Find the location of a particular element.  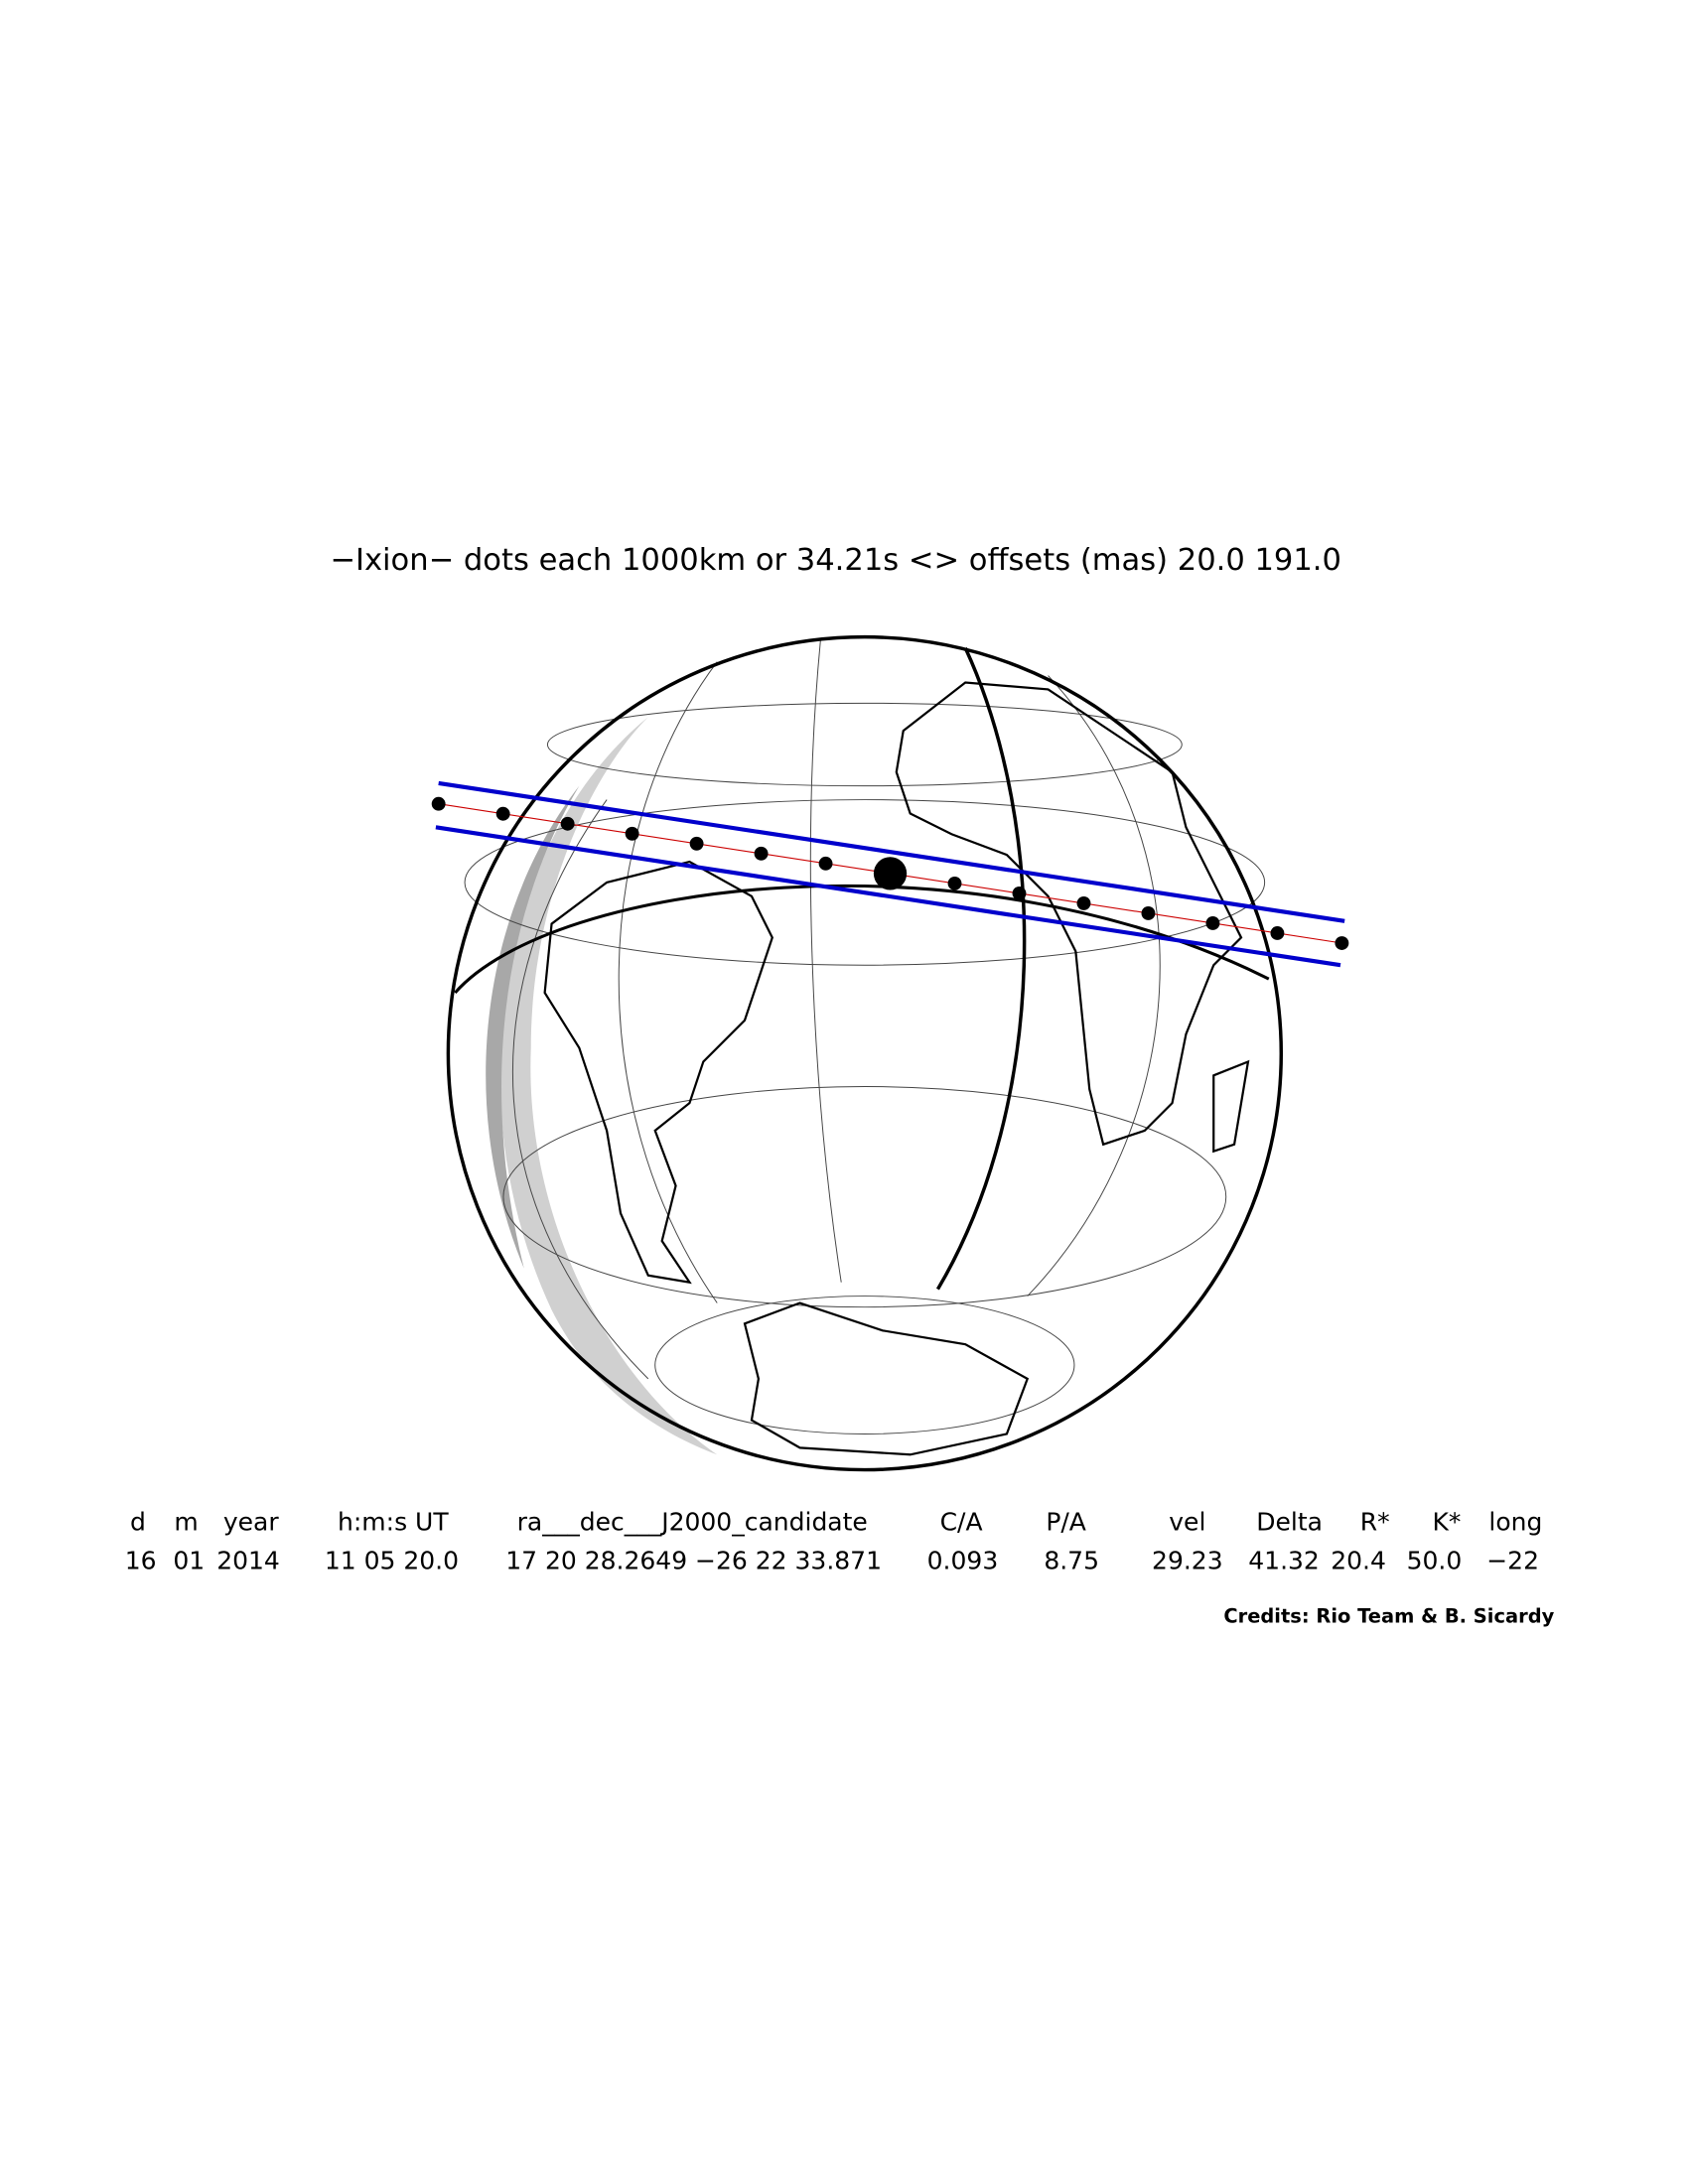

madagascar is located at coordinates (1231, 1106).